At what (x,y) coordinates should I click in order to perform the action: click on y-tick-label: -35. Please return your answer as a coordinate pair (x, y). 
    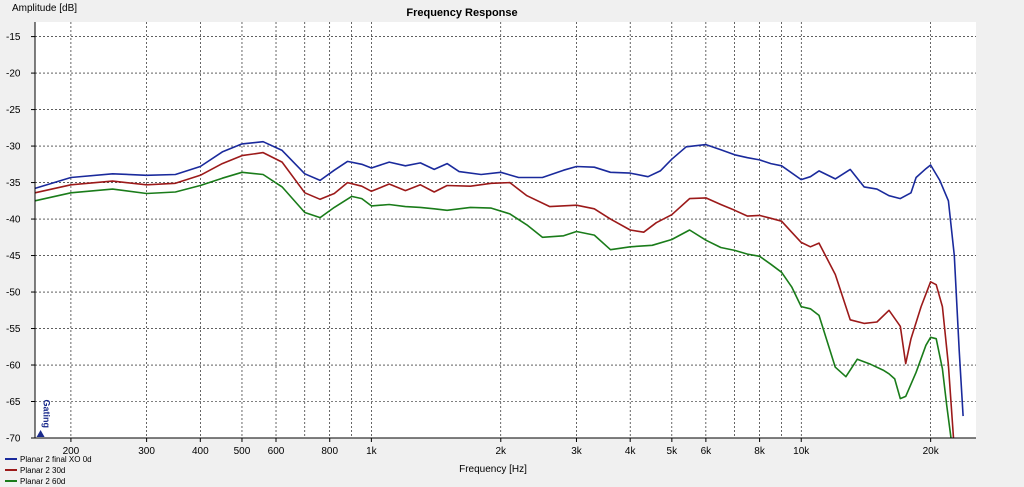
    Looking at the image, I should click on (13, 183).